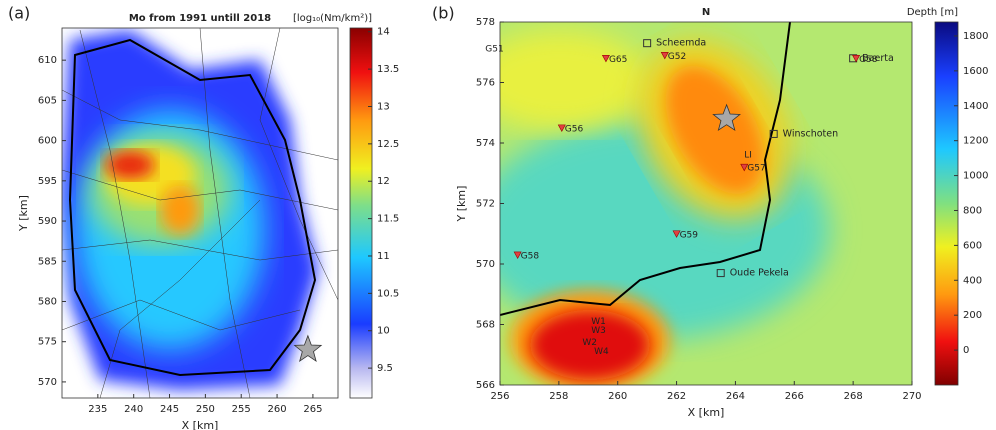  What do you see at coordinates (47, 100) in the screenshot?
I see `y-tick-label: 605` at bounding box center [47, 100].